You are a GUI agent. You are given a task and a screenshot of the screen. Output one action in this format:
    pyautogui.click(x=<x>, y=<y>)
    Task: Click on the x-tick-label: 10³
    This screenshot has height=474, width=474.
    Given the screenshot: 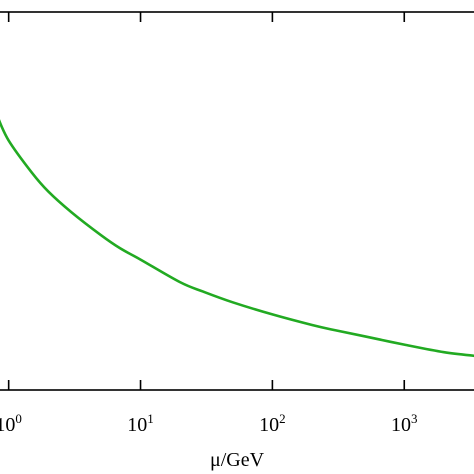 What is the action you would take?
    pyautogui.click(x=404, y=423)
    